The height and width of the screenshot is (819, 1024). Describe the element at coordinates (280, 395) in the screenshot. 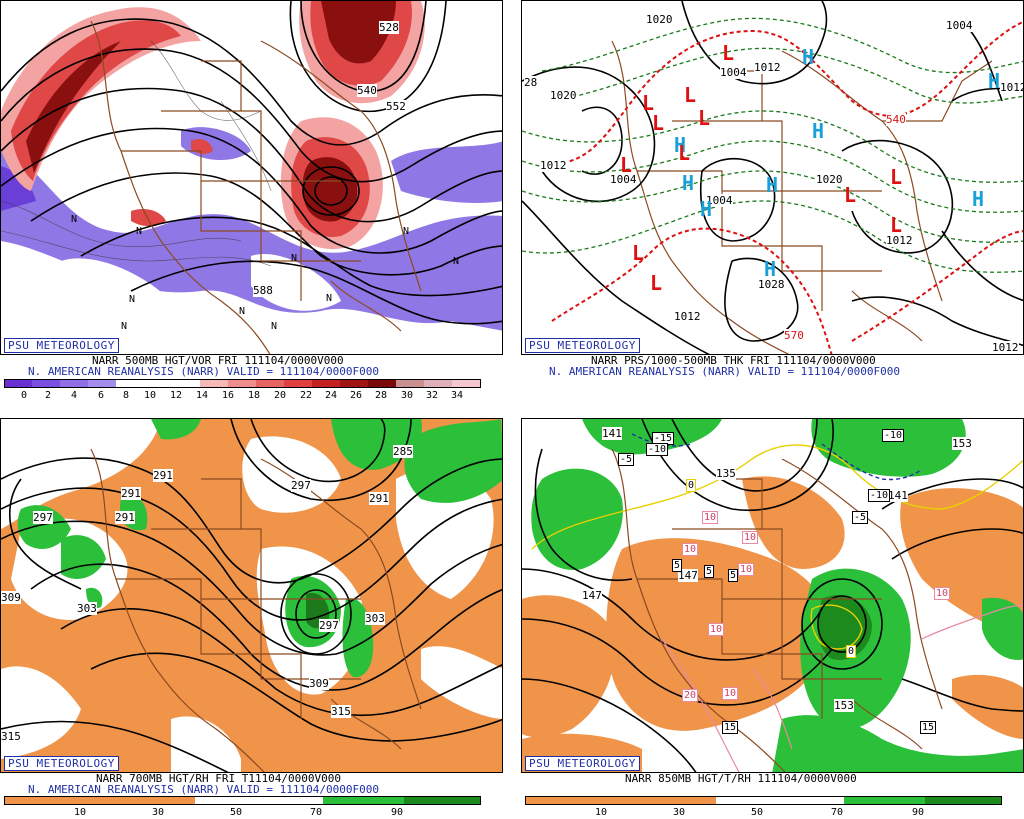

I see `tick-label: 20` at that location.